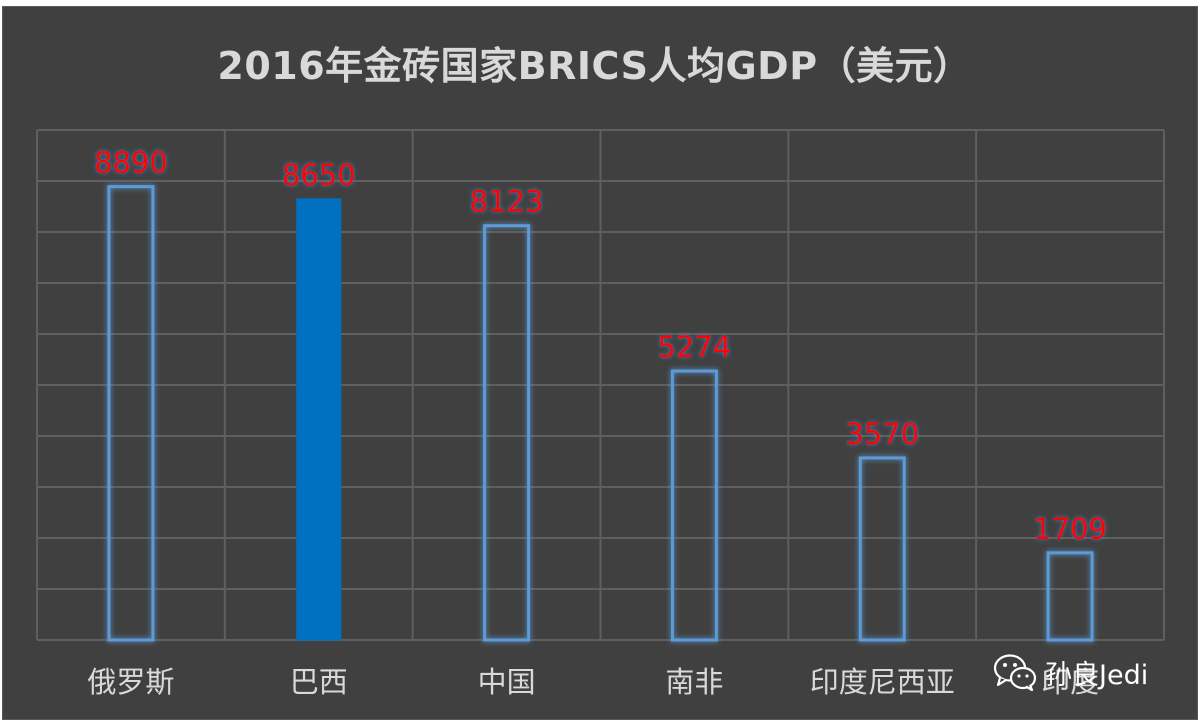 The height and width of the screenshot is (724, 1203). Describe the element at coordinates (1070, 682) in the screenshot. I see `category-label: 印度` at that location.